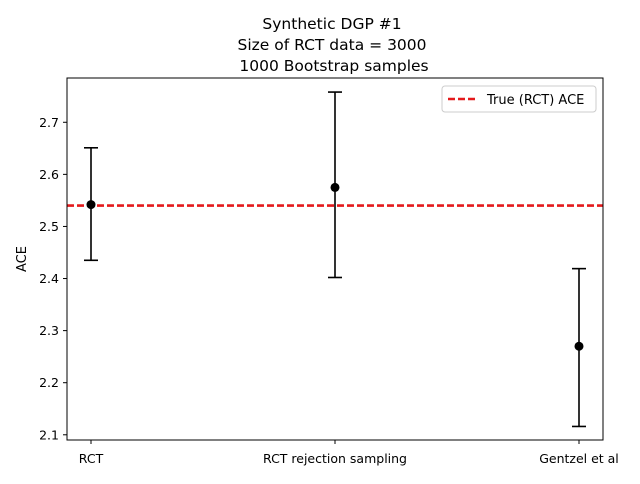 The image size is (640, 484). I want to click on legend-label: True (RCT) ACE, so click(535, 100).